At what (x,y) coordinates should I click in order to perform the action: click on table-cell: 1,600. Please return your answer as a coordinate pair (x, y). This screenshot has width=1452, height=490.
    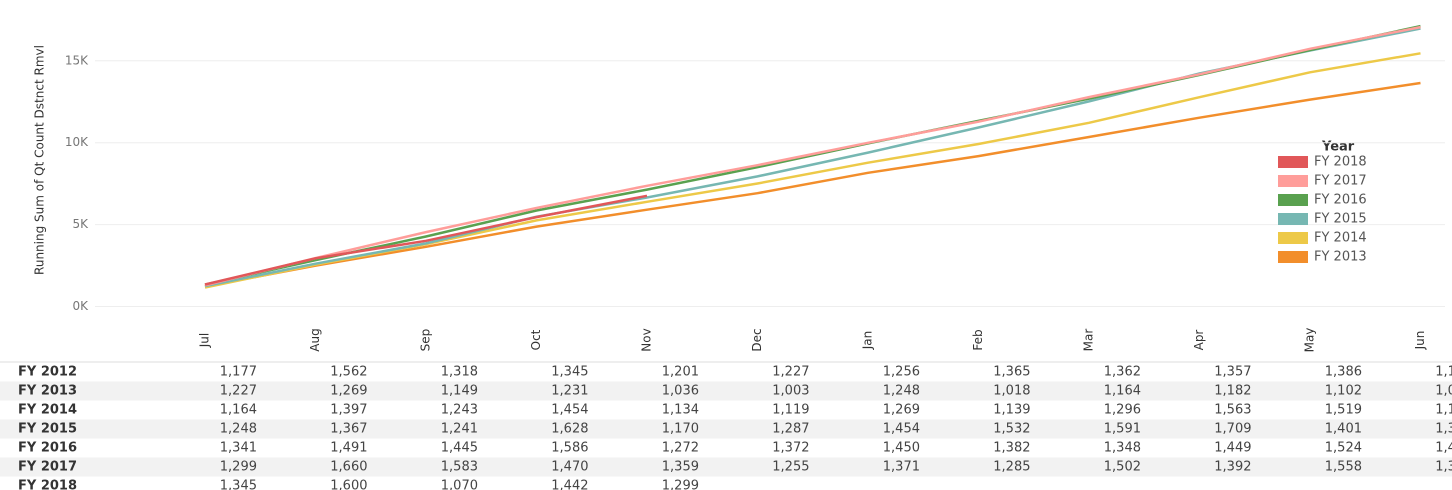
    Looking at the image, I should click on (348, 484).